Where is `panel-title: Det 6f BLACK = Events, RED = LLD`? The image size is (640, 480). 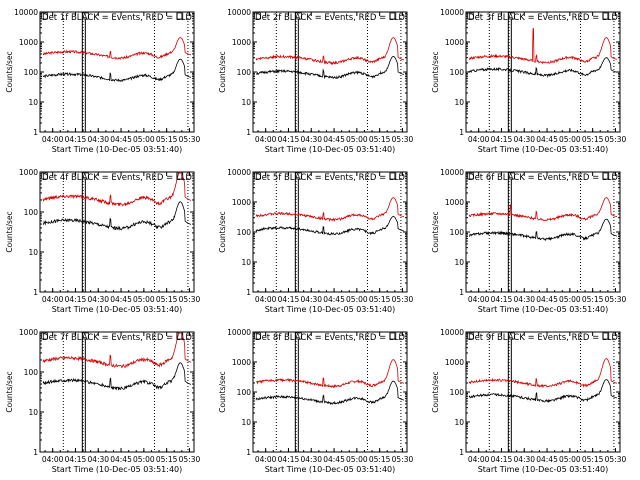 panel-title: Det 6f BLACK = Events, RED = LLD is located at coordinates (543, 178).